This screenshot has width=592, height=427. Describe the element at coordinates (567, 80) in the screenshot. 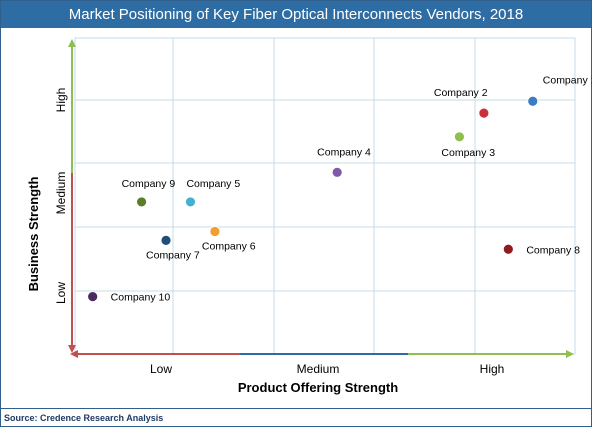

I see `point-label: Company 1` at that location.